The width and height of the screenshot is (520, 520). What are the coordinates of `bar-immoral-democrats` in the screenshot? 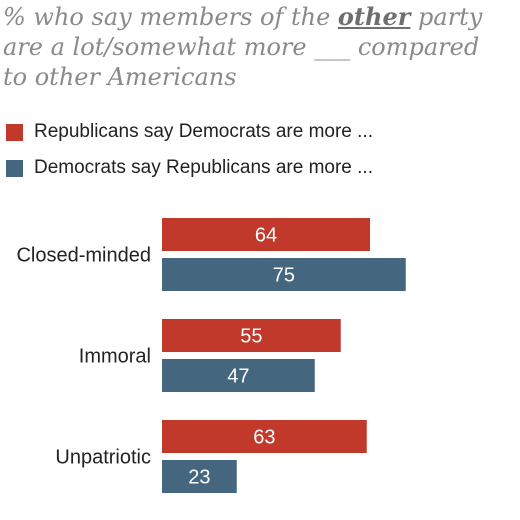 It's located at (238, 375).